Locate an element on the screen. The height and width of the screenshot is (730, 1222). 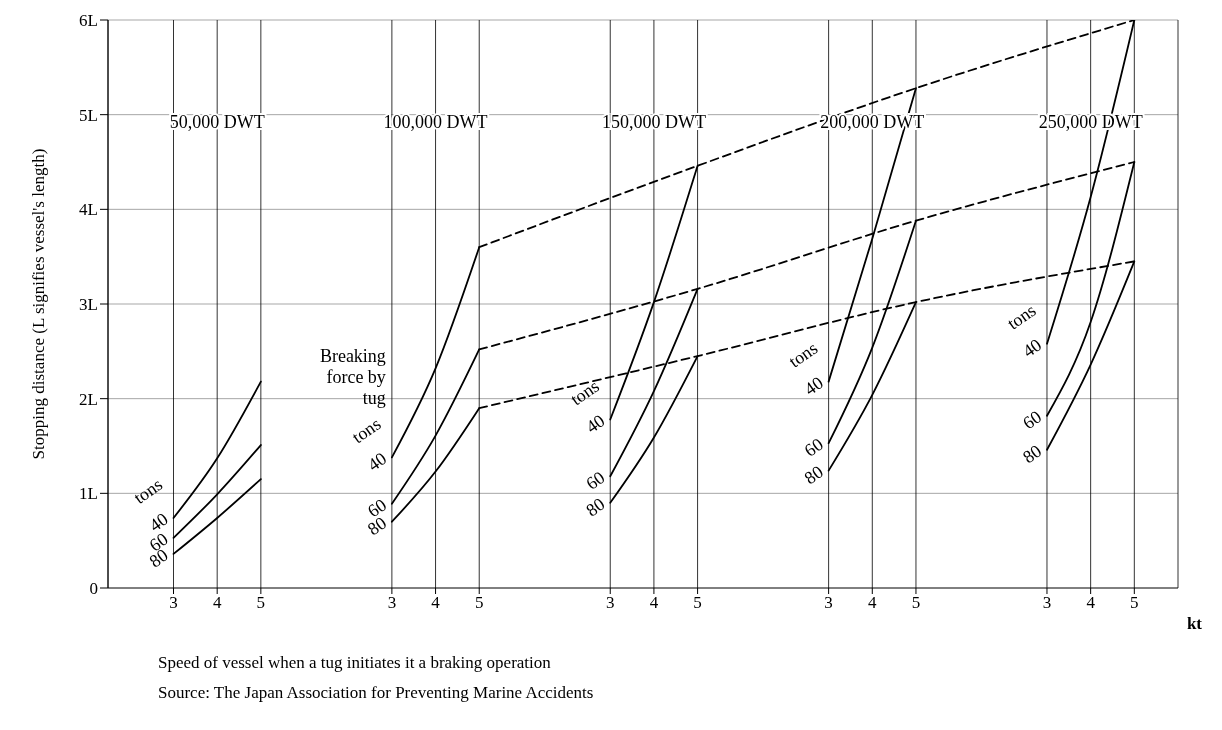
x-axis-title: kt is located at coordinates (1194, 624).